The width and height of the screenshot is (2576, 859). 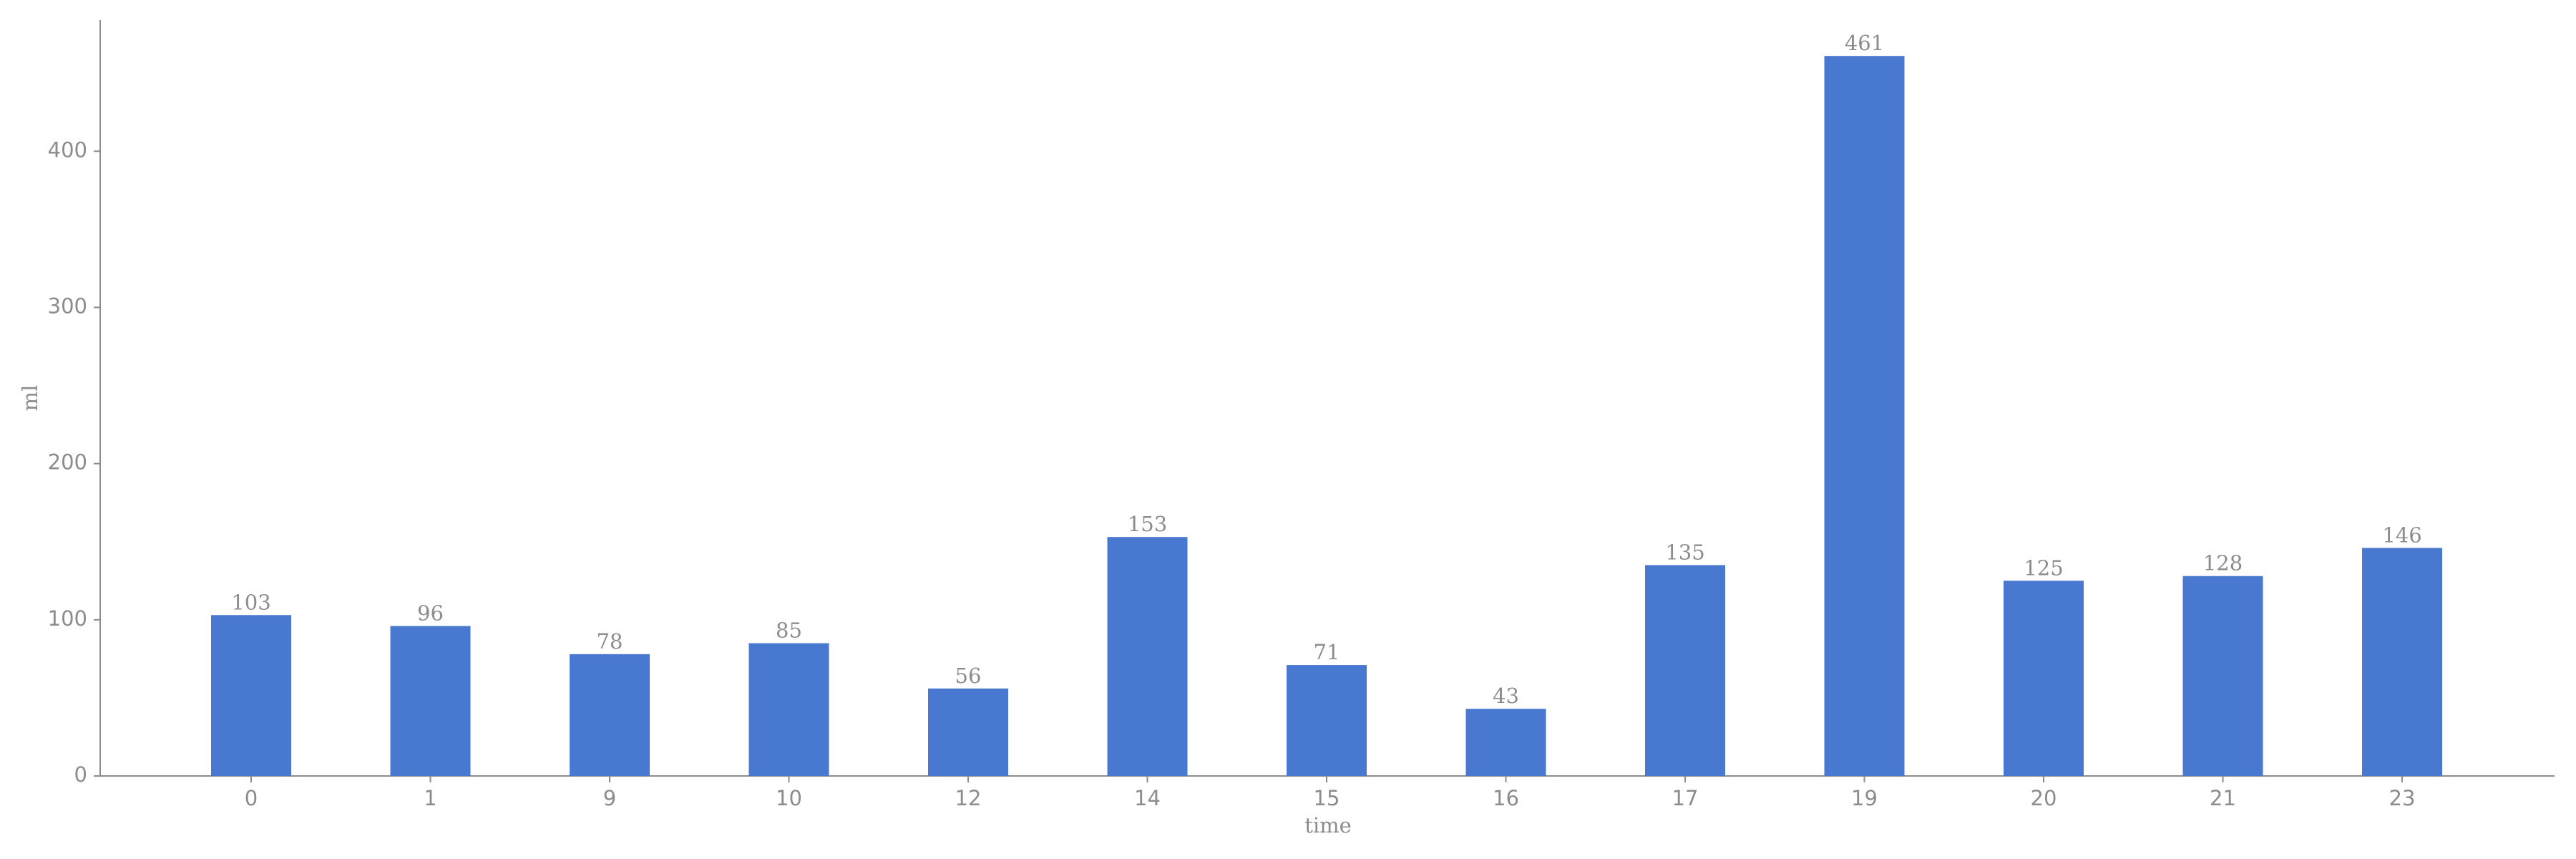 What do you see at coordinates (250, 602) in the screenshot?
I see `value-label: 103` at bounding box center [250, 602].